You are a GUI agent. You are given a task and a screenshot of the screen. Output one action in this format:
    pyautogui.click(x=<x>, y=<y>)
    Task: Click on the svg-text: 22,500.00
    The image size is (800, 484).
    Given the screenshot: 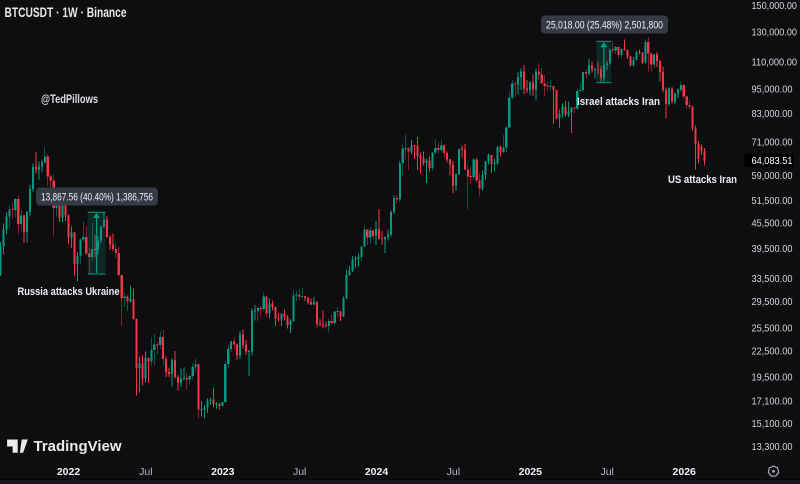 What is the action you would take?
    pyautogui.click(x=772, y=352)
    